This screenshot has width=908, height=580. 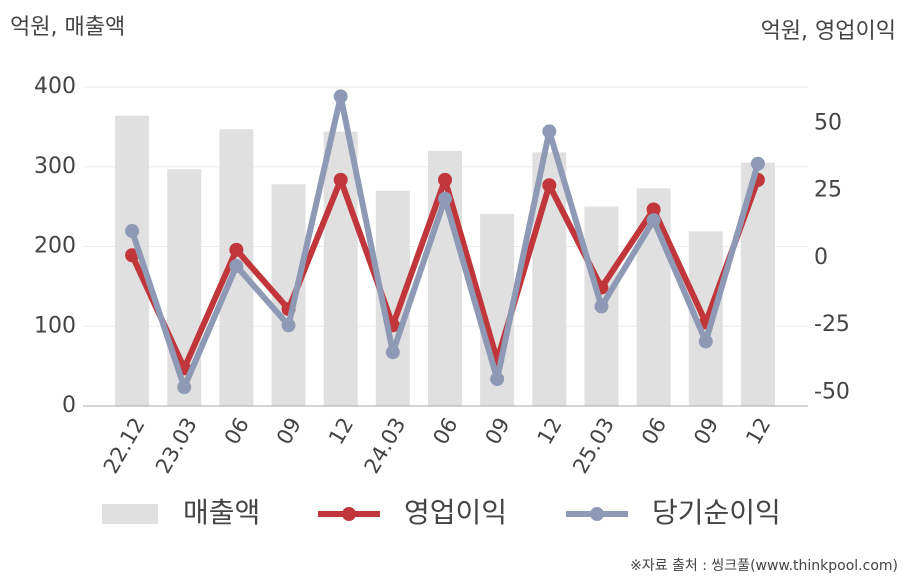 What do you see at coordinates (828, 31) in the screenshot?
I see `right-axis-unit: 억원, 영업이익` at bounding box center [828, 31].